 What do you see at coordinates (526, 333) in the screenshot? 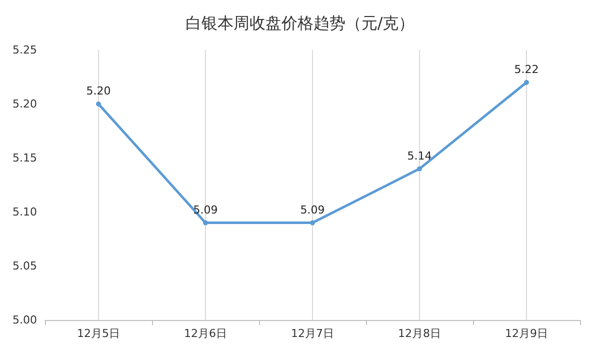
I see `x-tick-label: 12月9日` at bounding box center [526, 333].